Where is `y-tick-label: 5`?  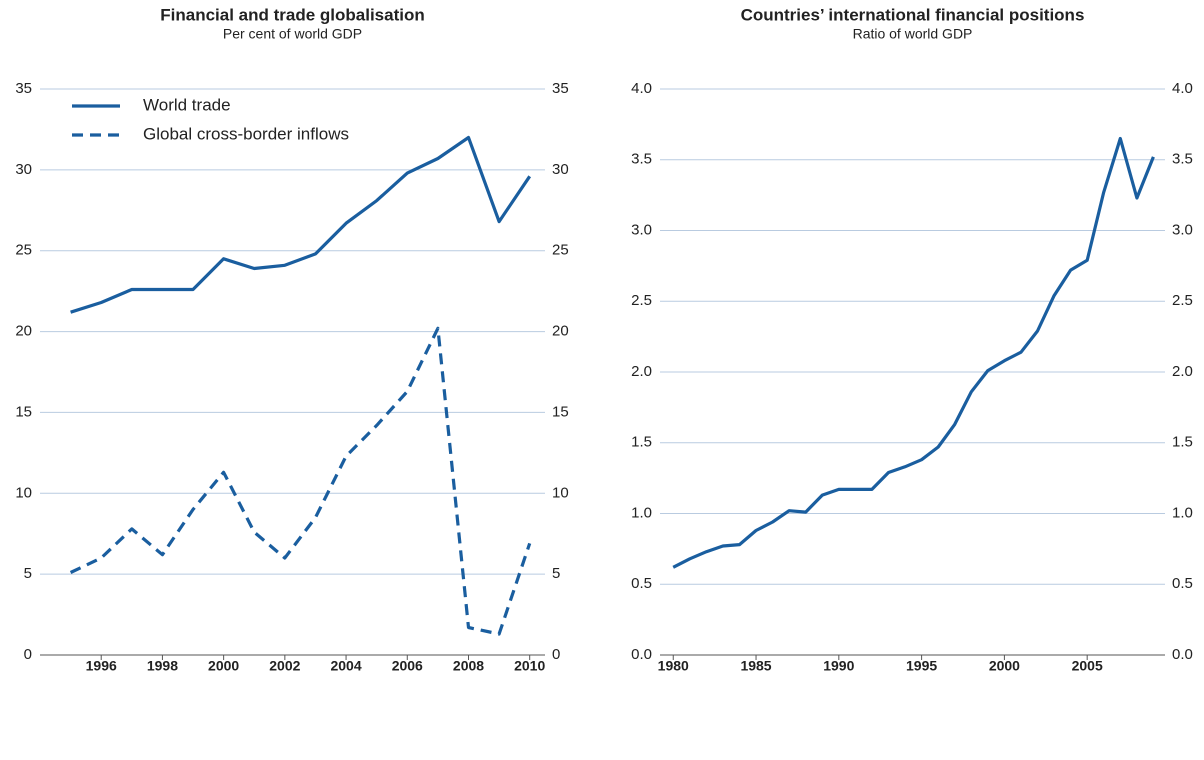 y-tick-label: 5 is located at coordinates (28, 573).